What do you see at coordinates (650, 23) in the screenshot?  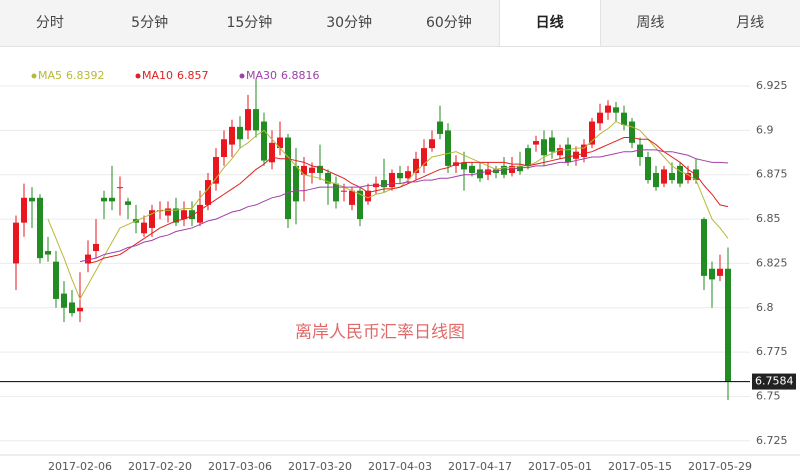 I see `tab: 周线` at bounding box center [650, 23].